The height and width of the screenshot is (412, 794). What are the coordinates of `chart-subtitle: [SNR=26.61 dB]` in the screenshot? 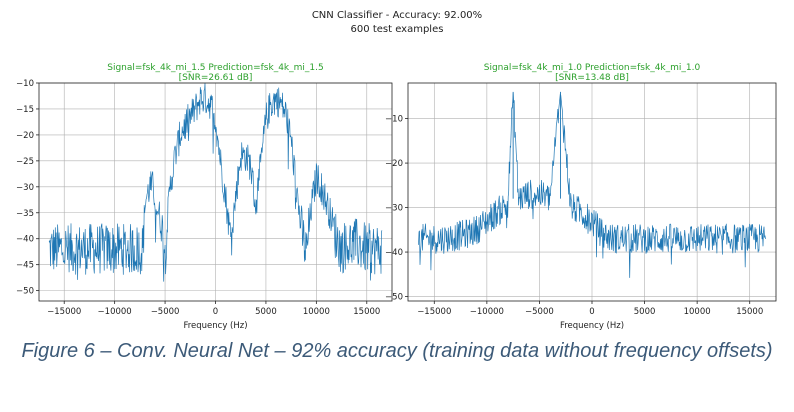 It's located at (216, 78).